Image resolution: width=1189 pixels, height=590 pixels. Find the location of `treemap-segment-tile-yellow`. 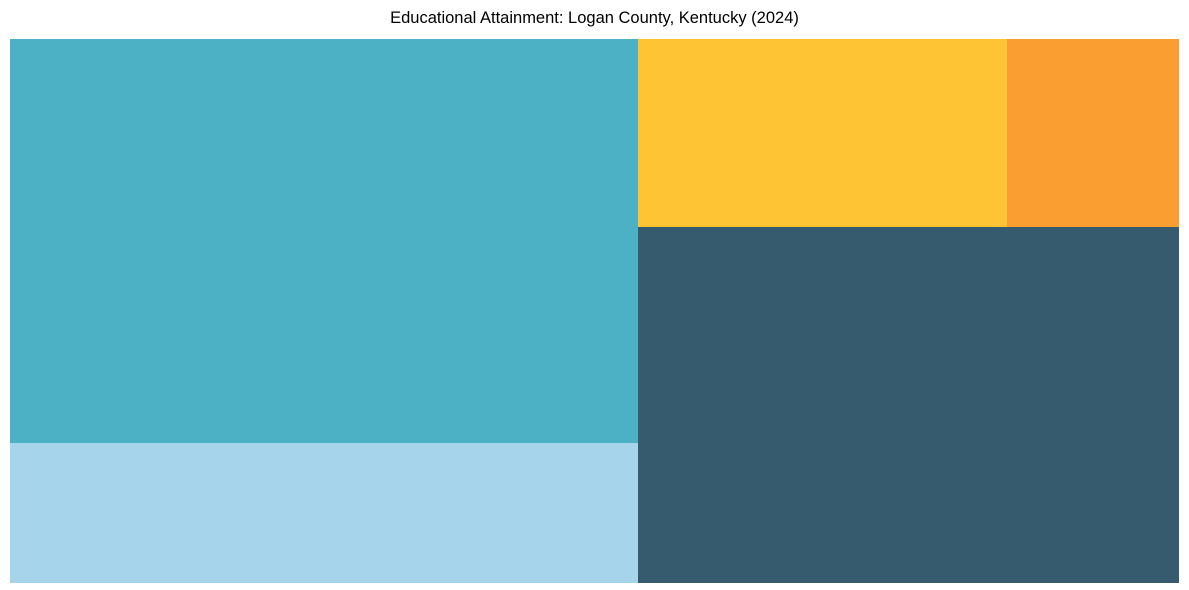

treemap-segment-tile-yellow is located at coordinates (822, 133).